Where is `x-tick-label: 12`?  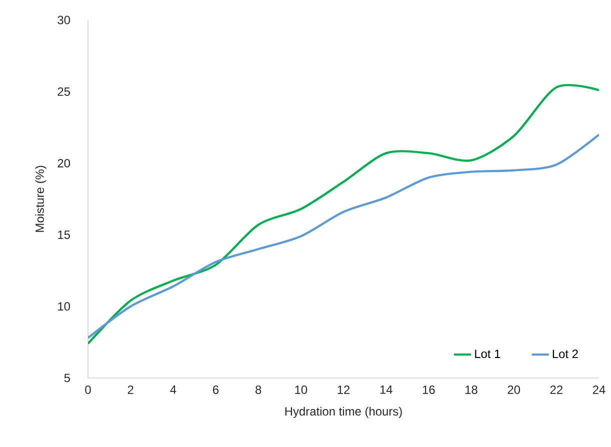 x-tick-label: 12 is located at coordinates (344, 390).